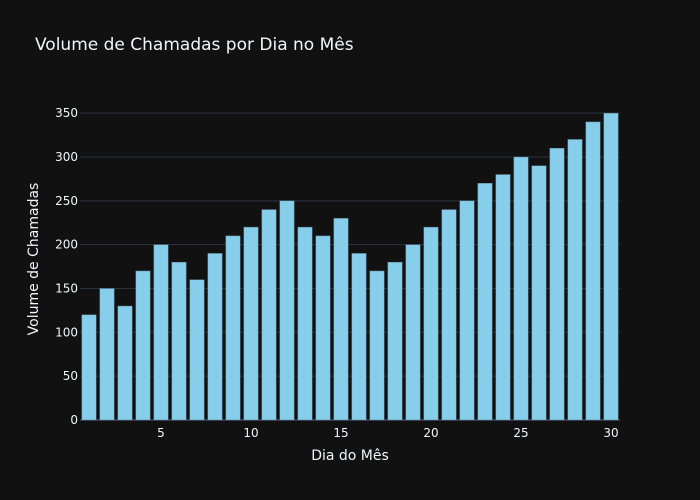  Describe the element at coordinates (430, 433) in the screenshot. I see `x-tick-label: 20` at that location.